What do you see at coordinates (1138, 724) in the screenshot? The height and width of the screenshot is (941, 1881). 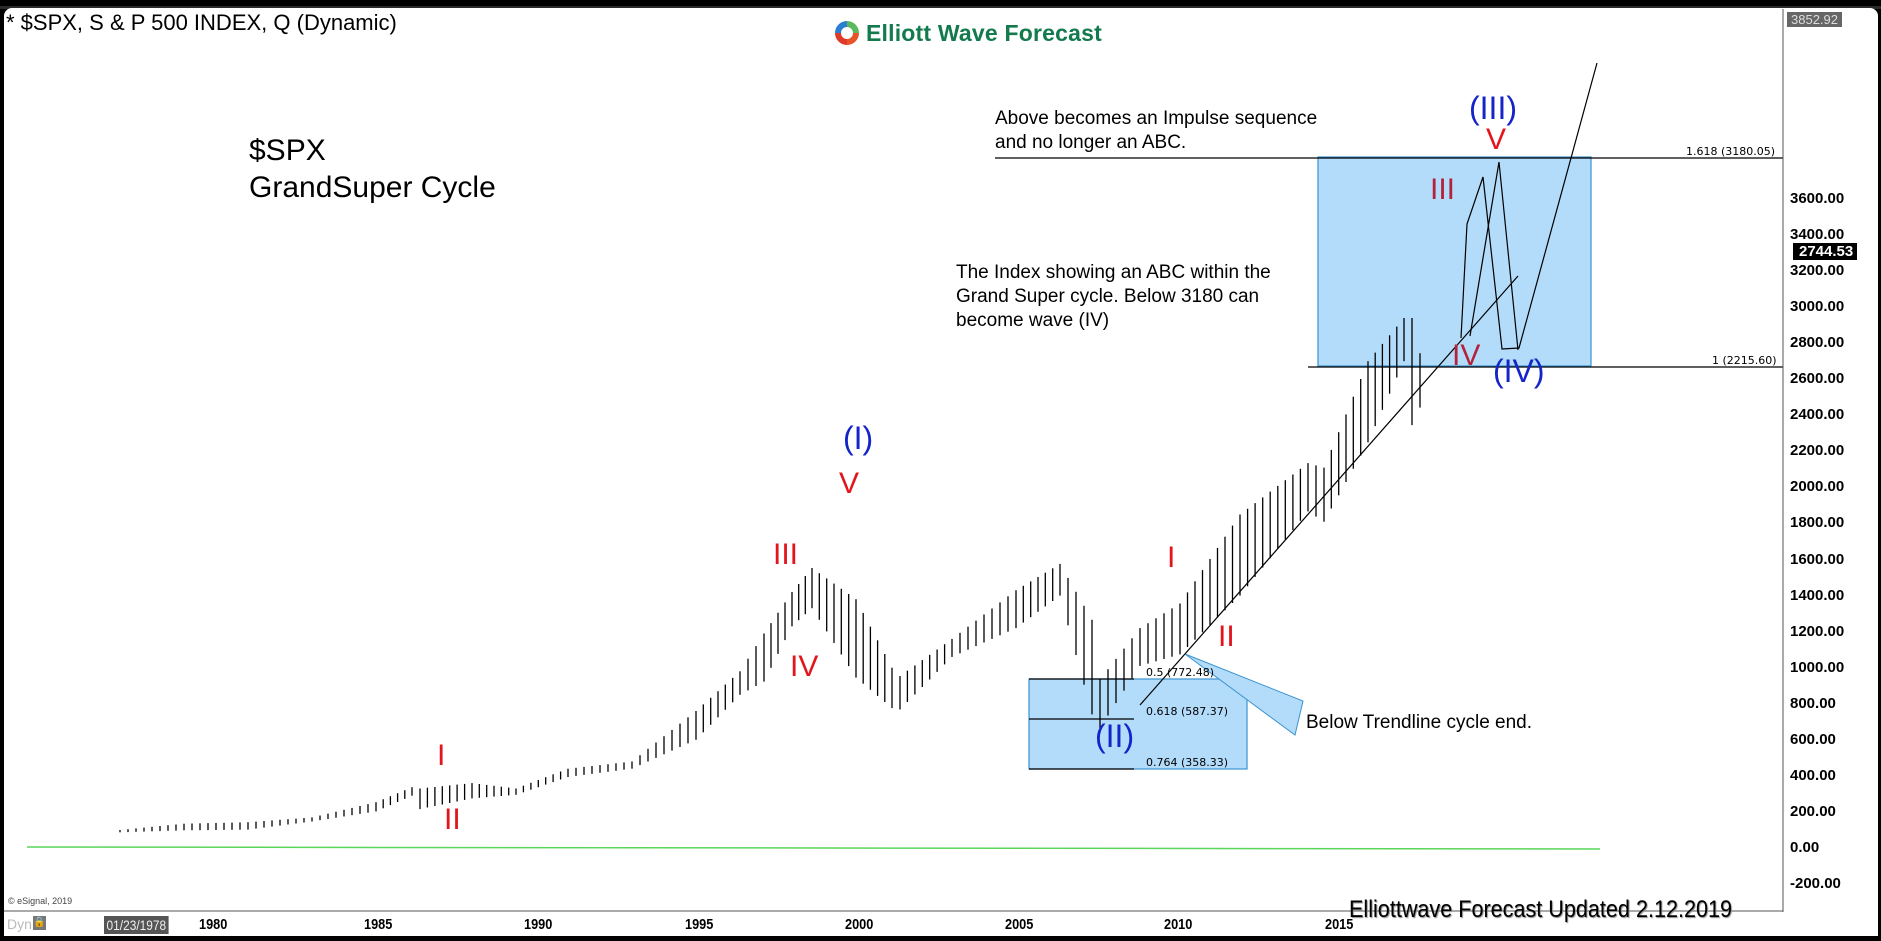 I see `lower-fib-zone` at bounding box center [1138, 724].